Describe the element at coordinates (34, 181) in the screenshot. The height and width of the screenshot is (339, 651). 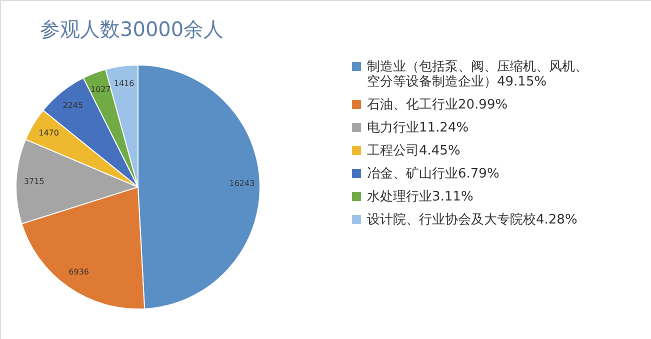
I see `data-label: 3715` at that location.